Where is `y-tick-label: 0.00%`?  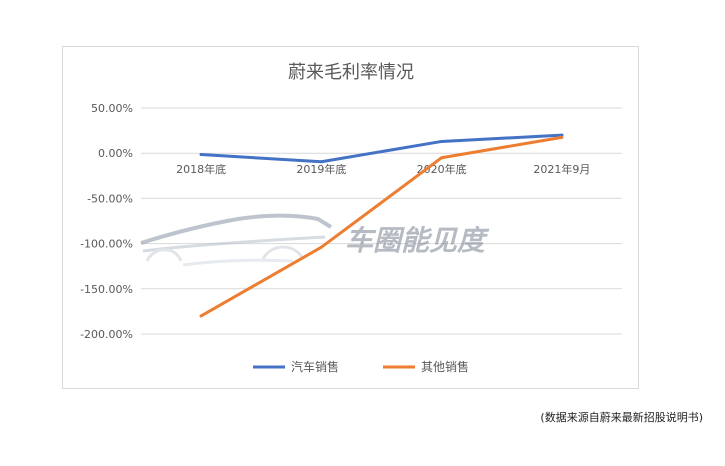 y-tick-label: 0.00% is located at coordinates (115, 153).